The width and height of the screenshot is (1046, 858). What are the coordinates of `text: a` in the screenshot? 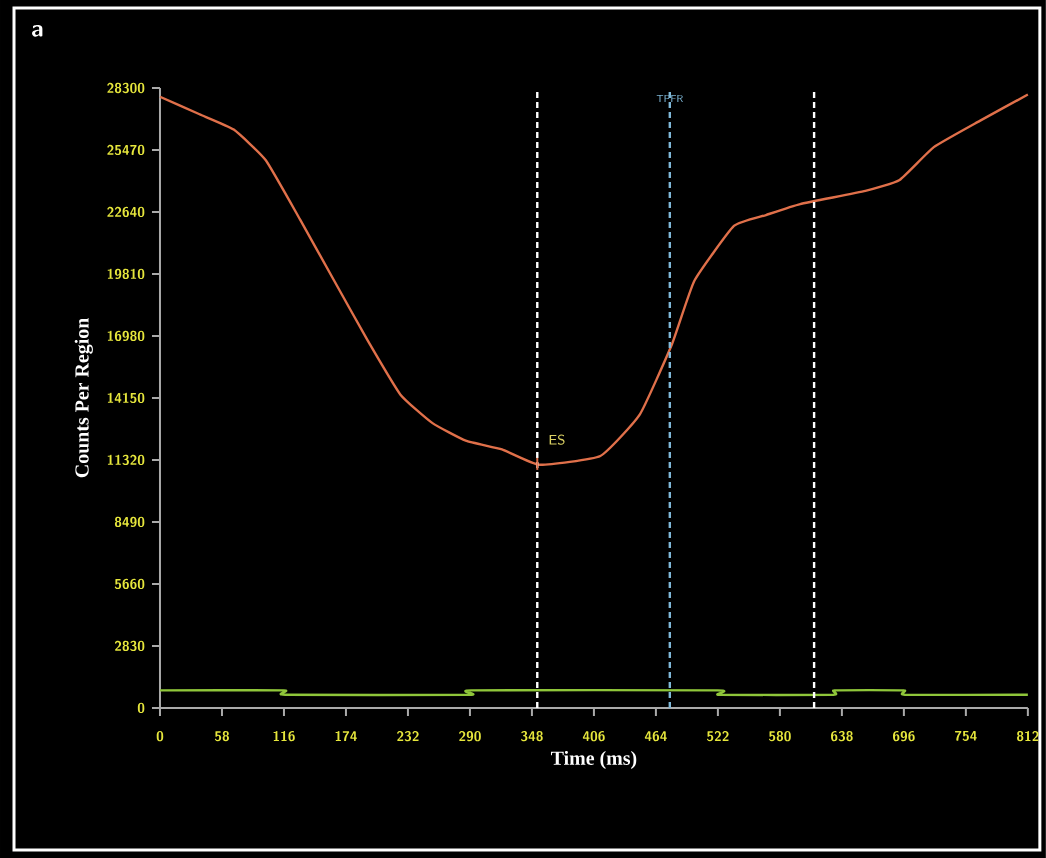 It's located at (37, 31).